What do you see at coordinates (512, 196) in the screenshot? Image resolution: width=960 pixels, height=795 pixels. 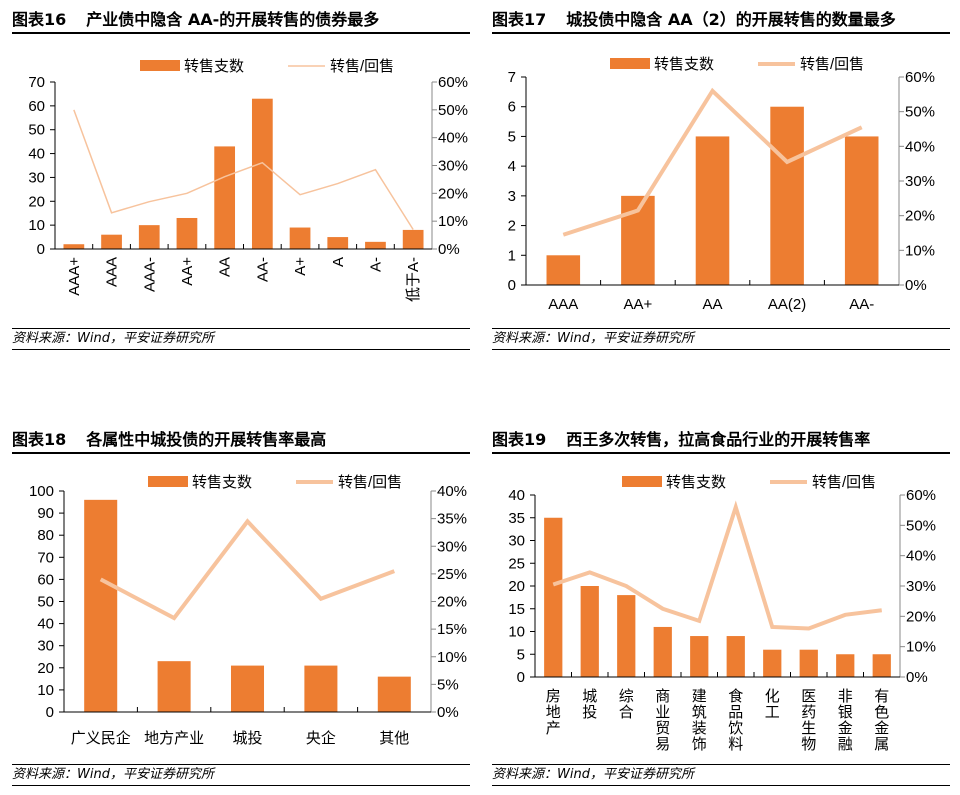 I see `y-tick-label-left: 3` at bounding box center [512, 196].